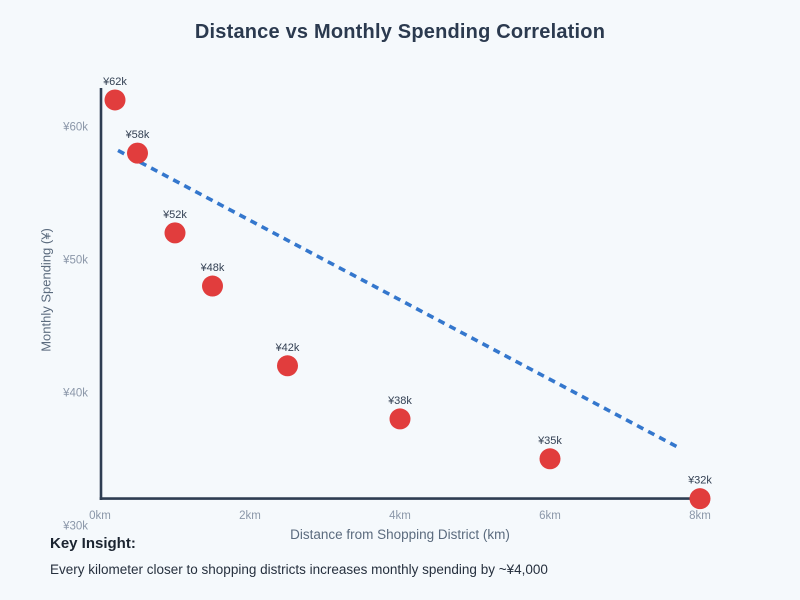  What do you see at coordinates (699, 481) in the screenshot?
I see `data-point-label: ¥32k` at bounding box center [699, 481].